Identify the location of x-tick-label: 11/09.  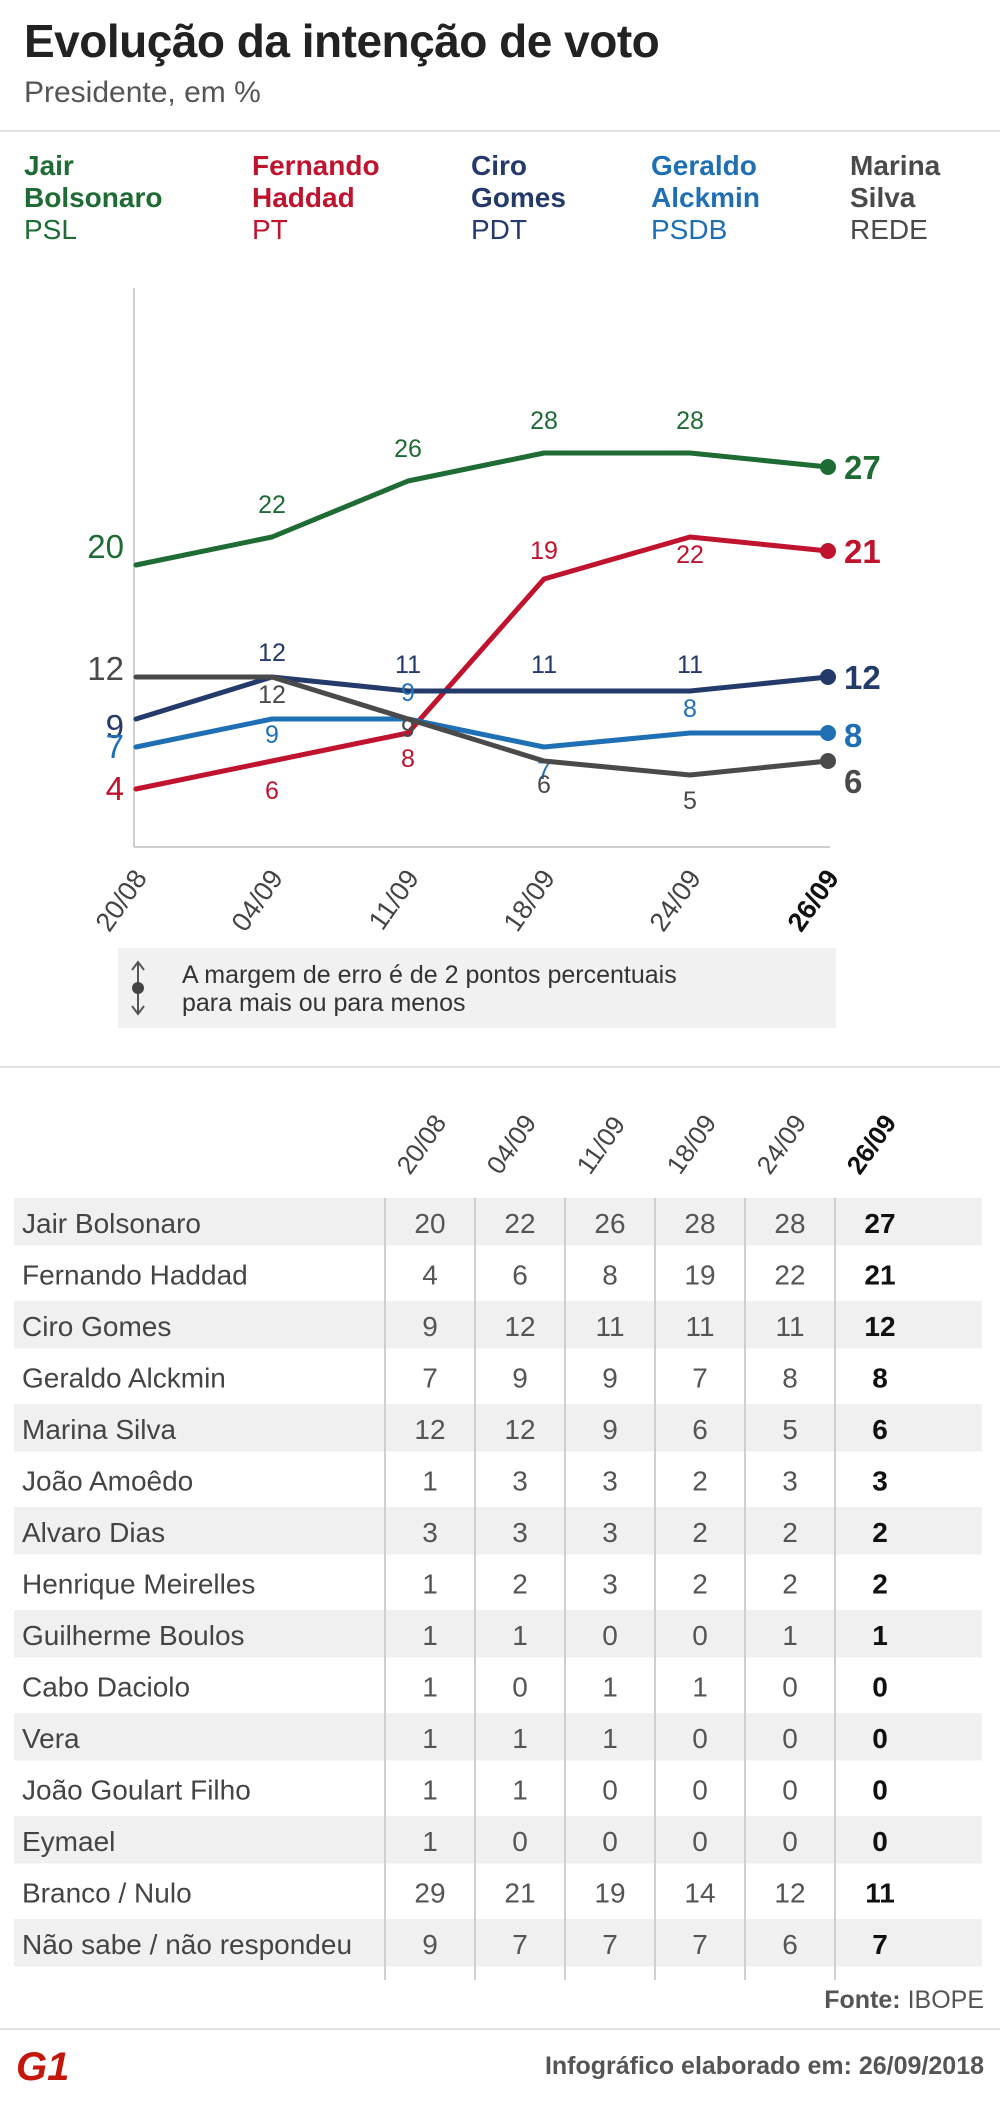
(394, 899).